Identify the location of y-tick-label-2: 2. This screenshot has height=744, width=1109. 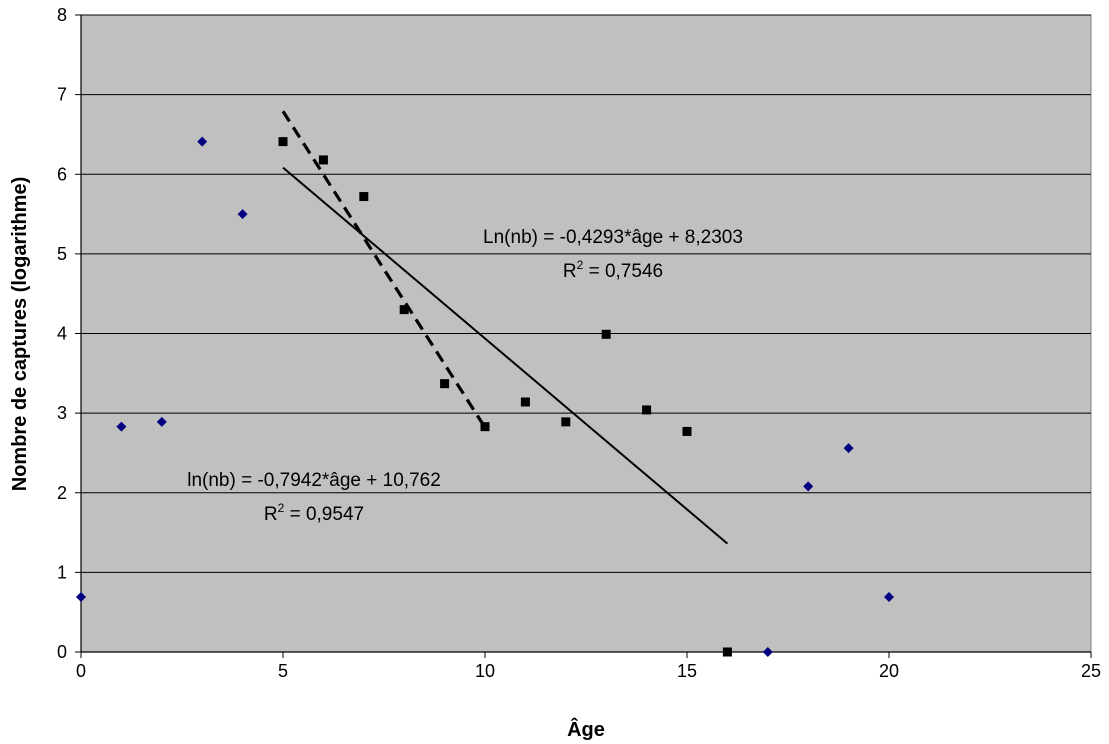
(62, 493).